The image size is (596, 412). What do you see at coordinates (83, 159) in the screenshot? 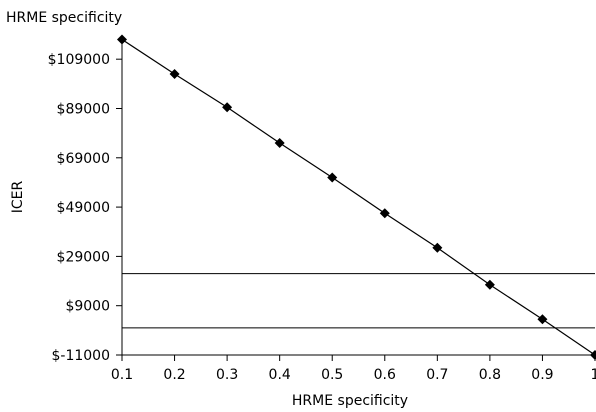
I see `y-tick-label: $69000` at bounding box center [83, 159].